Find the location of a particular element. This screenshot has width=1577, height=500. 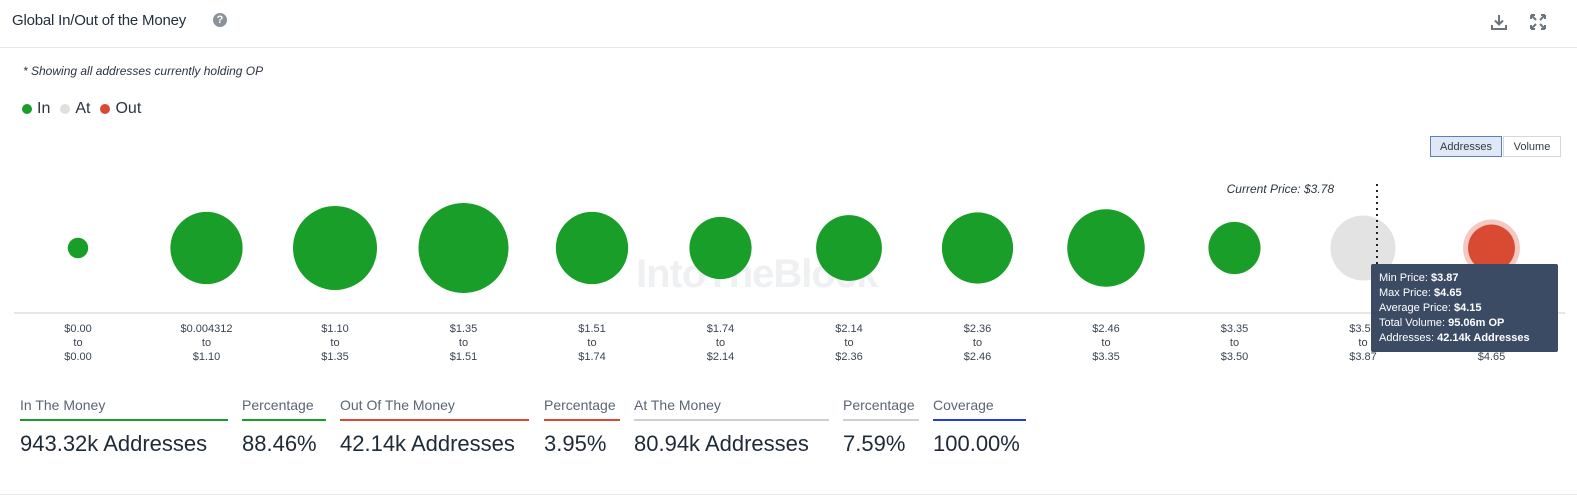

x-tick-label: $0.004312 is located at coordinates (207, 329).